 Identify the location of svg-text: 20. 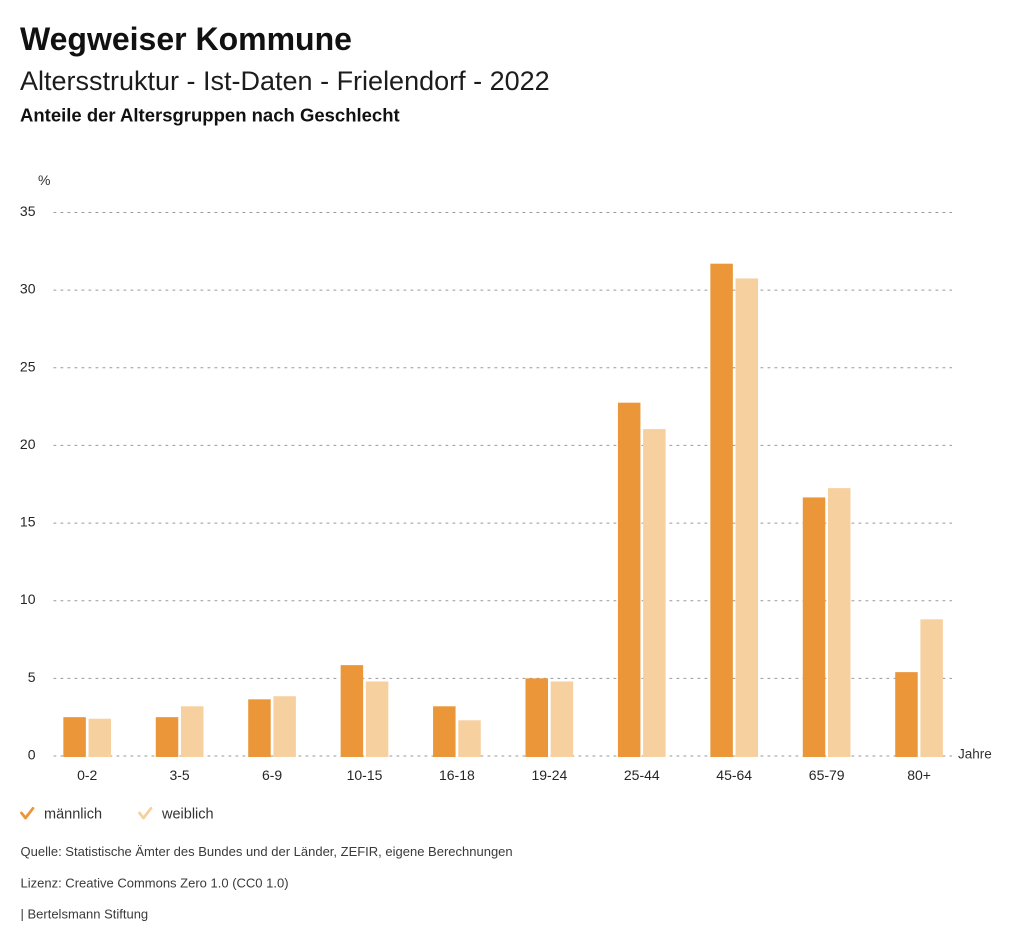
(28, 444).